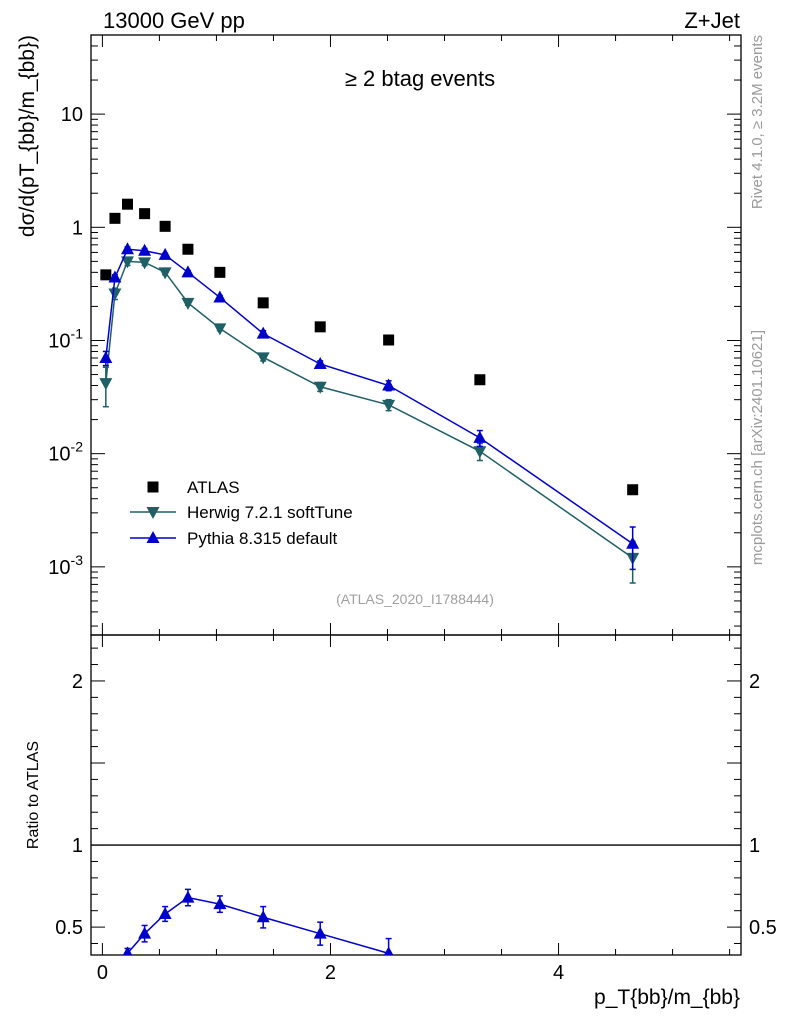  I want to click on x-tick-label: 0, so click(102, 973).